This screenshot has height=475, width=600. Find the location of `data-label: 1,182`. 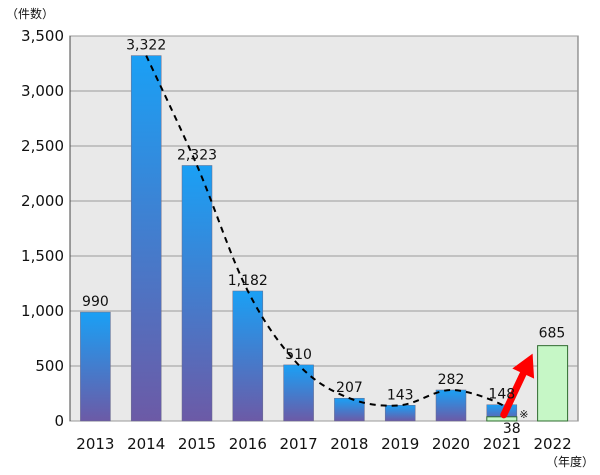

data-label: 1,182 is located at coordinates (248, 281).